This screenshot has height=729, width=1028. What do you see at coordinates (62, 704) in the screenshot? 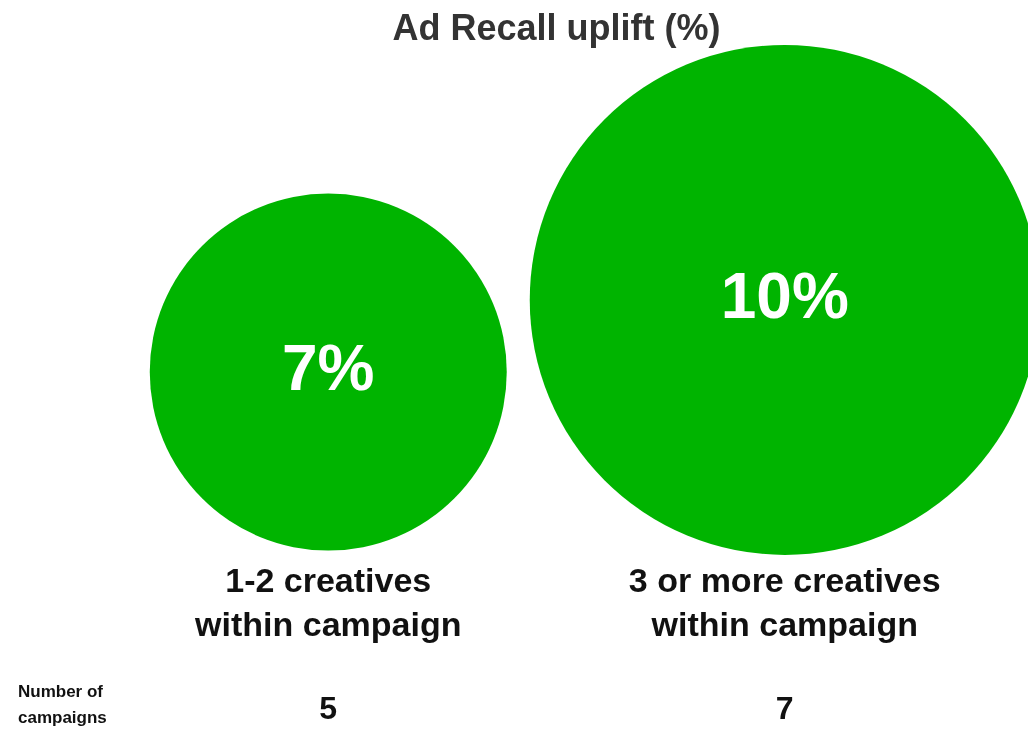
I see `text: Number of campaigns` at bounding box center [62, 704].